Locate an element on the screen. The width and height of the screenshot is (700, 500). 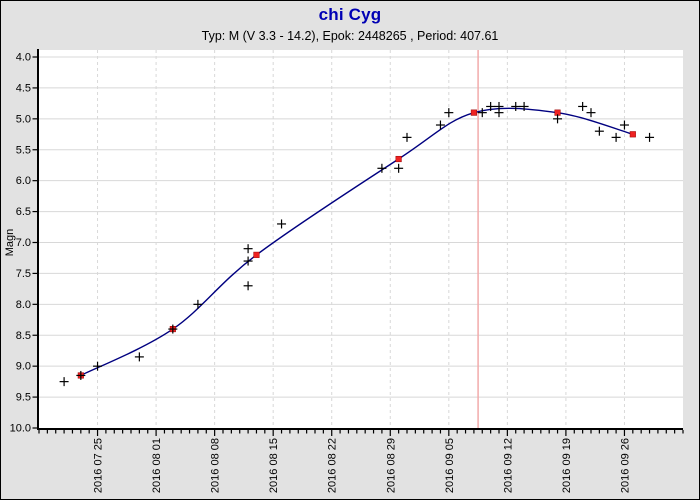
x-tick-label: 2016 09 12 is located at coordinates (508, 465).